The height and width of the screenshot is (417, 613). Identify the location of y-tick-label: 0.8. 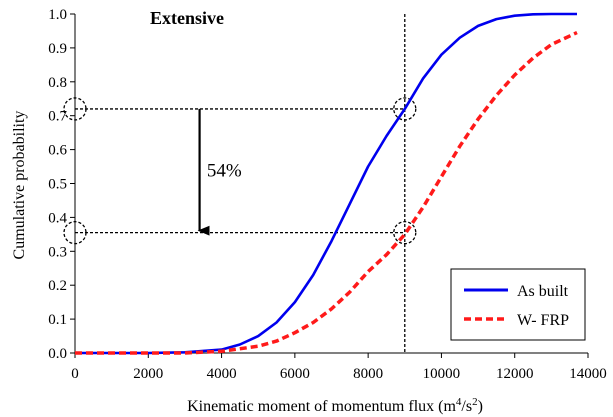
(57, 83).